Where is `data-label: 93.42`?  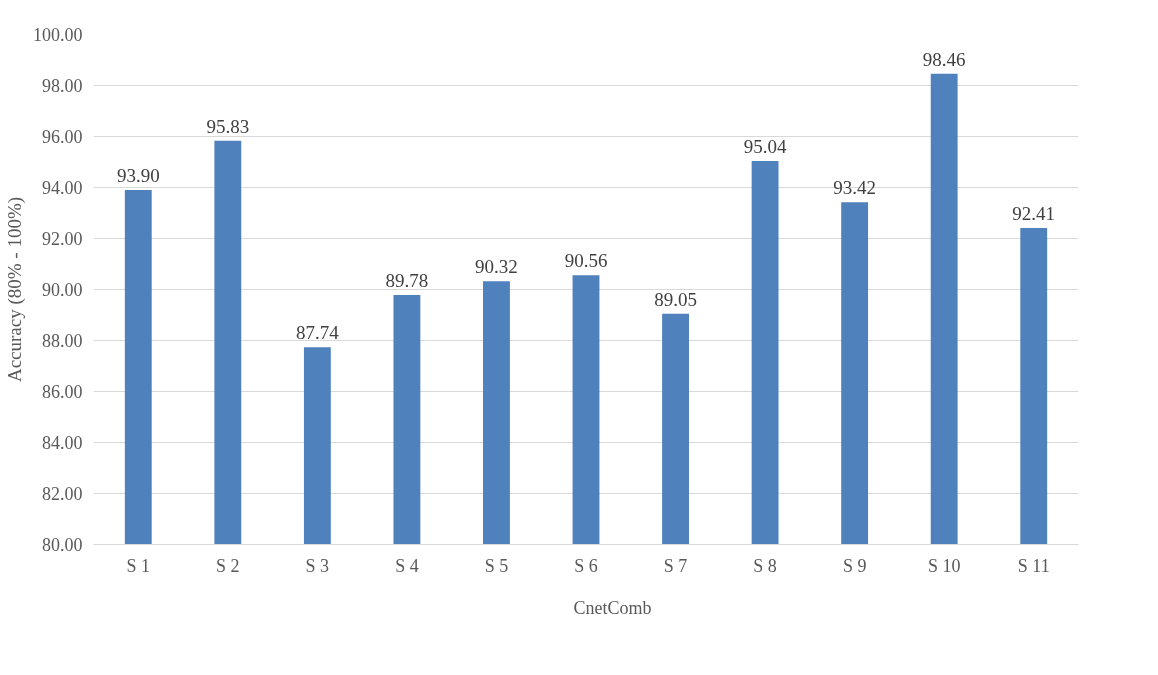 data-label: 93.42 is located at coordinates (855, 188).